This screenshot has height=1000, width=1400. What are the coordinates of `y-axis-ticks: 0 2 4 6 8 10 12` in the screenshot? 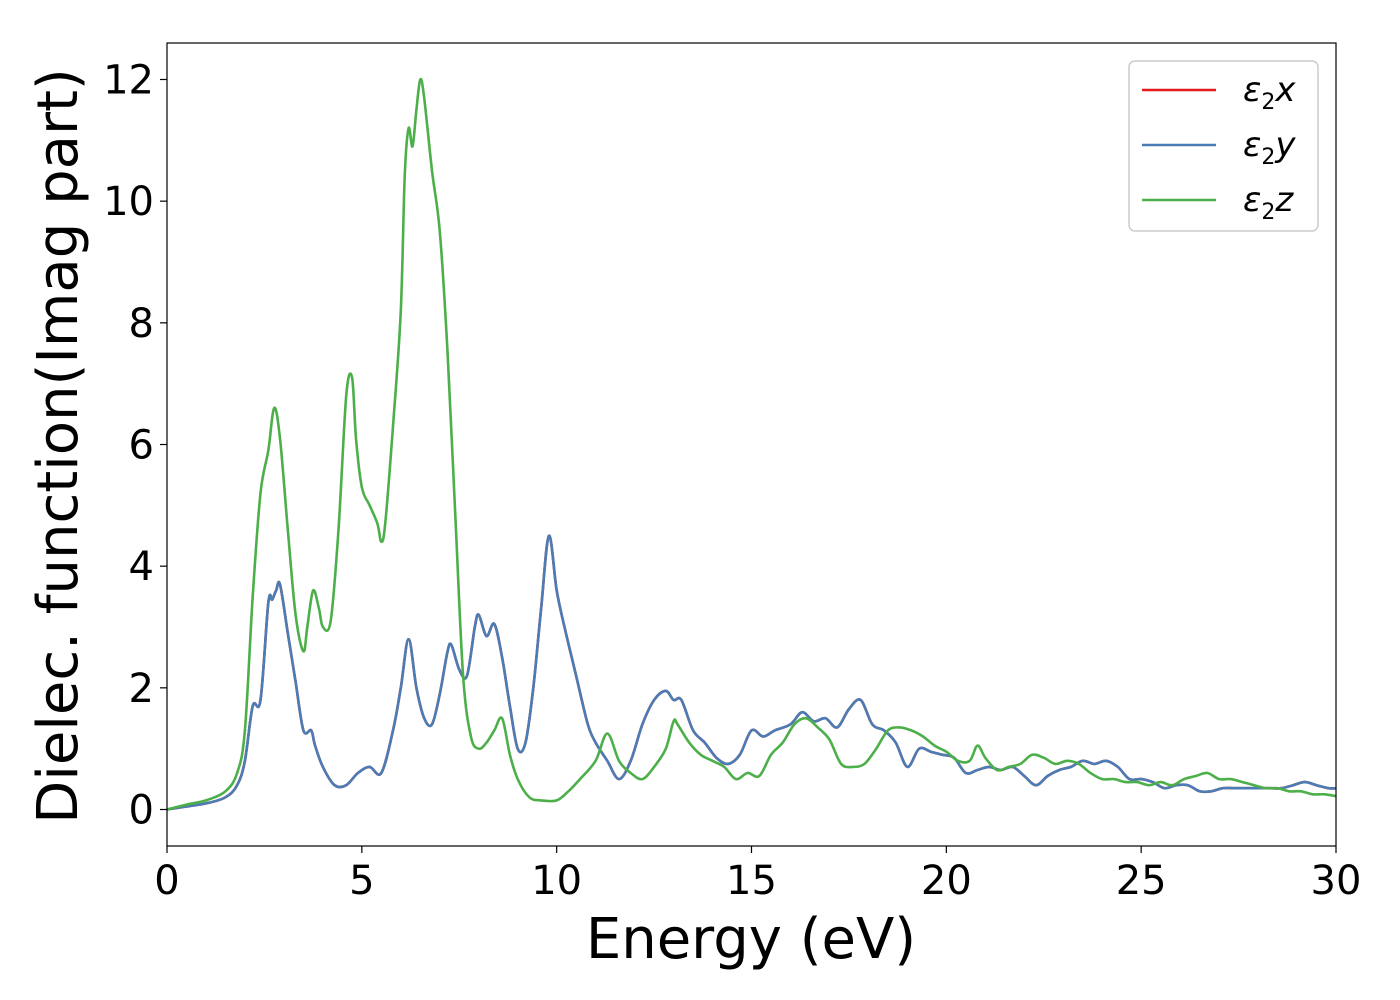 It's located at (135, 446).